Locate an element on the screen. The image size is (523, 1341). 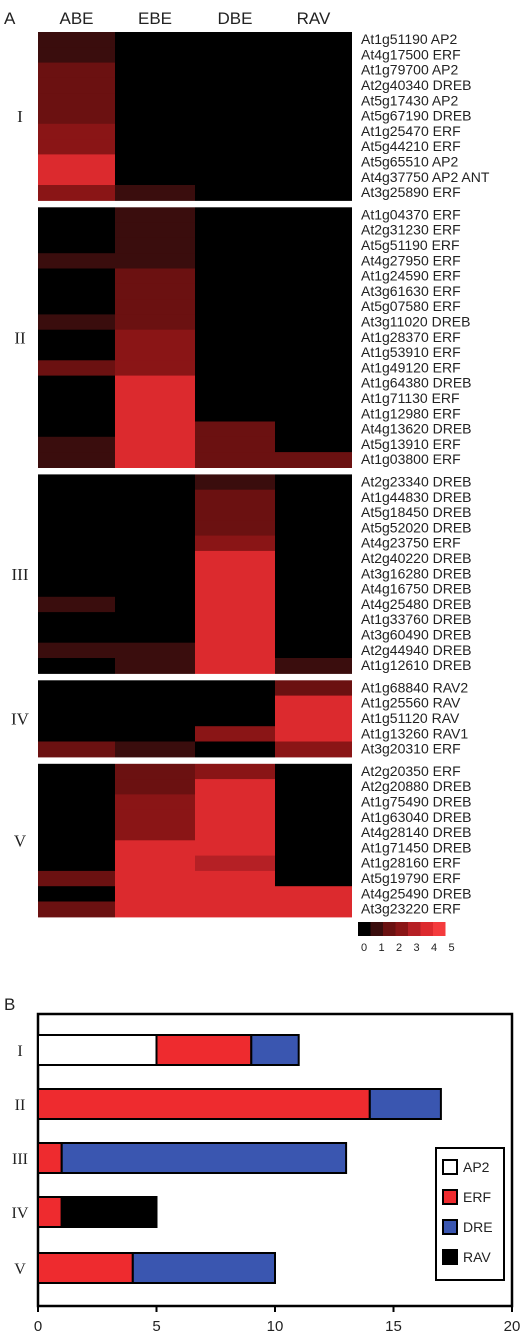
x-axis-ticks: 0 5 10 15 20 is located at coordinates (277, 1320).